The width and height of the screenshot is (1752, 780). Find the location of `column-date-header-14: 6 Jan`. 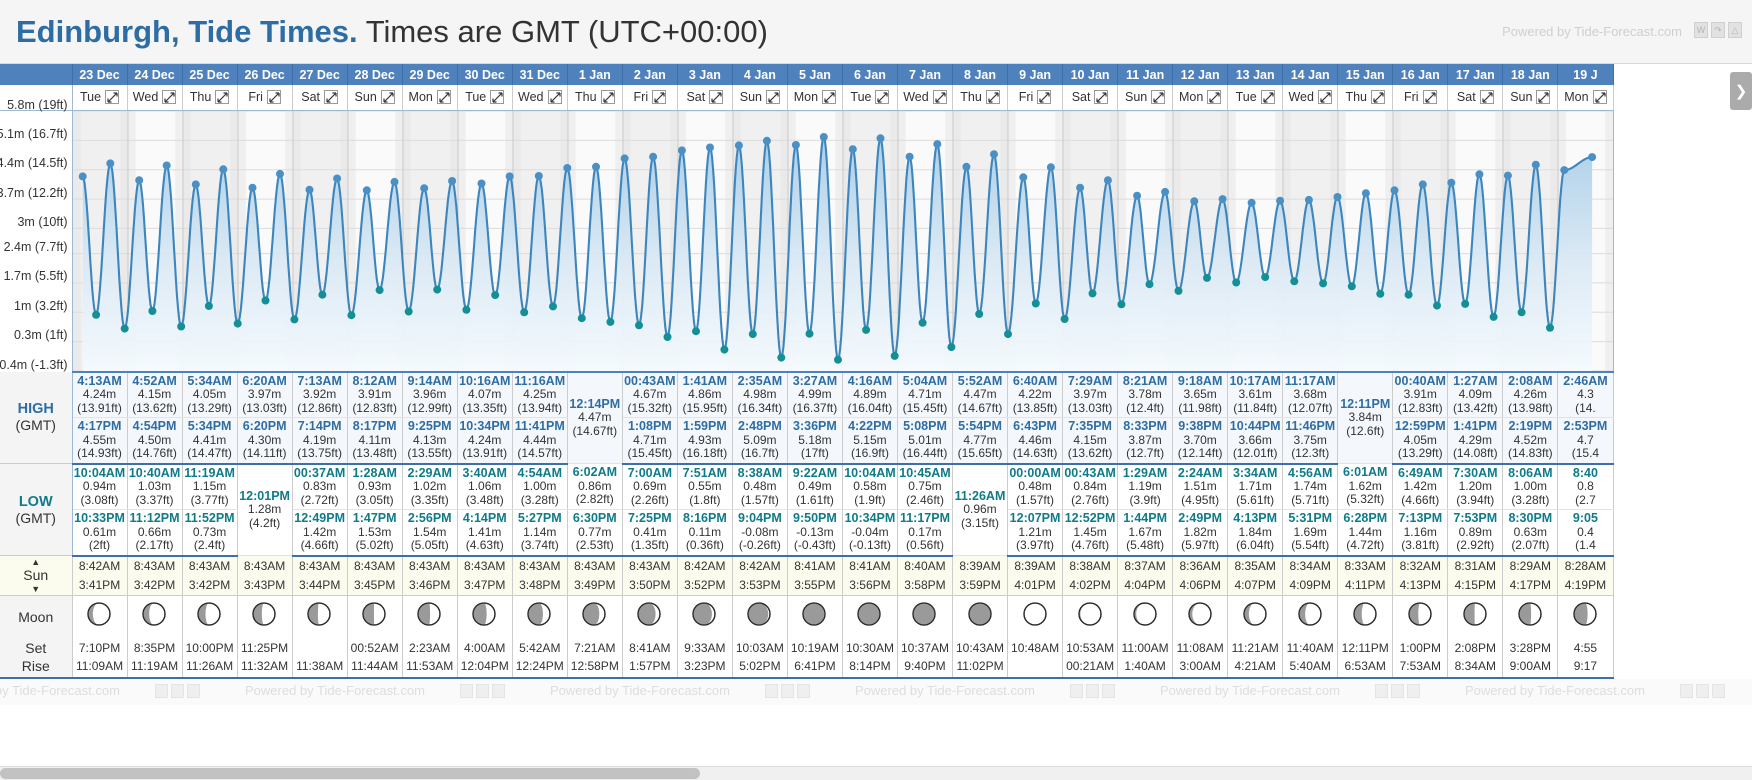

column-date-header-14: 6 Jan is located at coordinates (870, 74).